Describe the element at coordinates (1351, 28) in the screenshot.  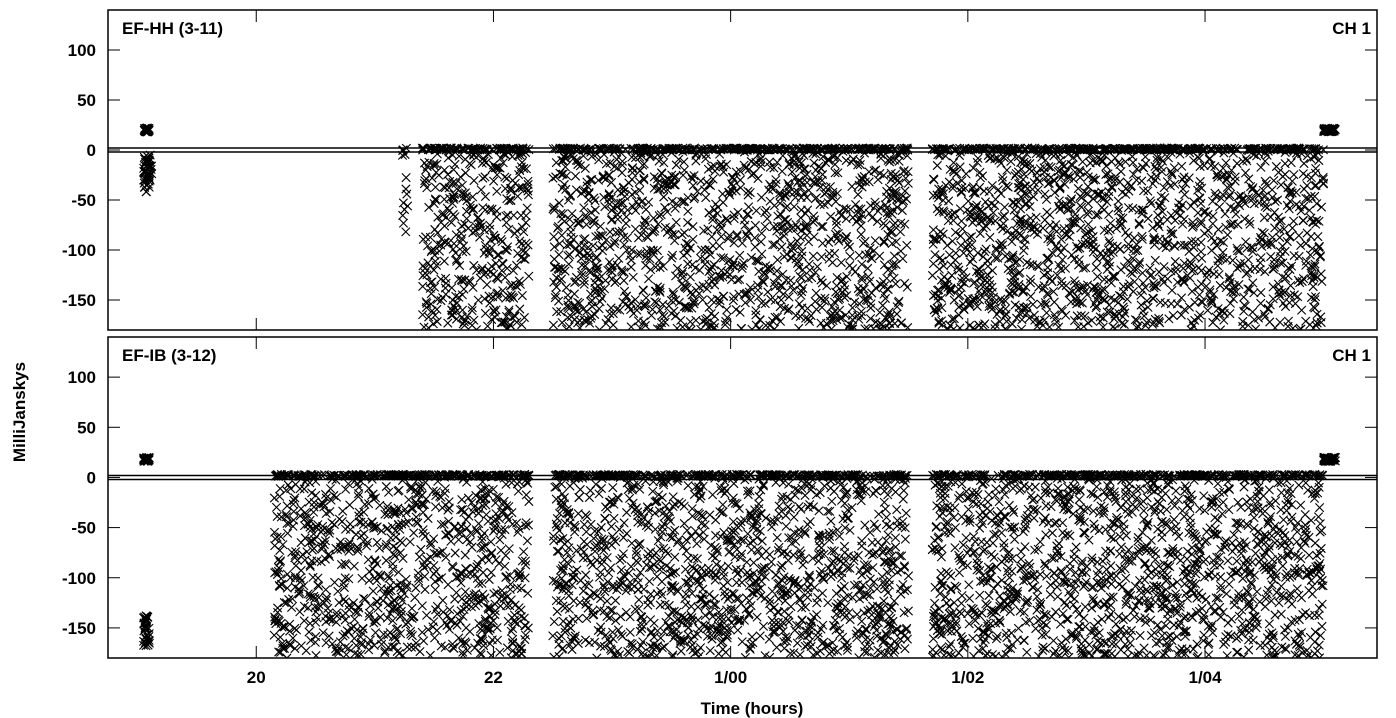
I see `panel-channel: CH 1` at that location.